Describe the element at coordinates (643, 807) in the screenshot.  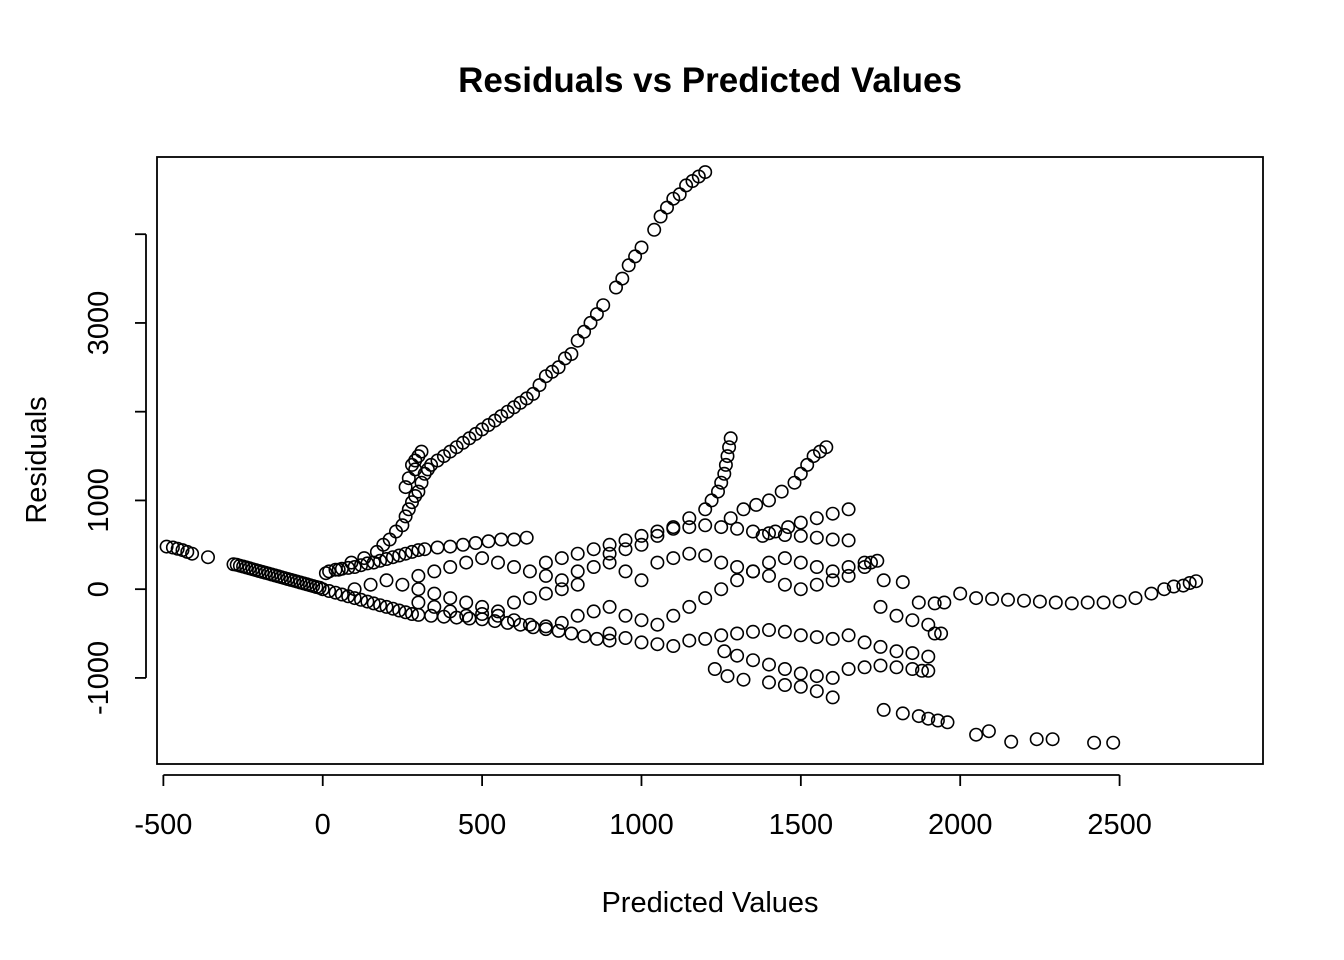
I see `x-axis: -500 0 500 1000 1500 2000 2500` at that location.